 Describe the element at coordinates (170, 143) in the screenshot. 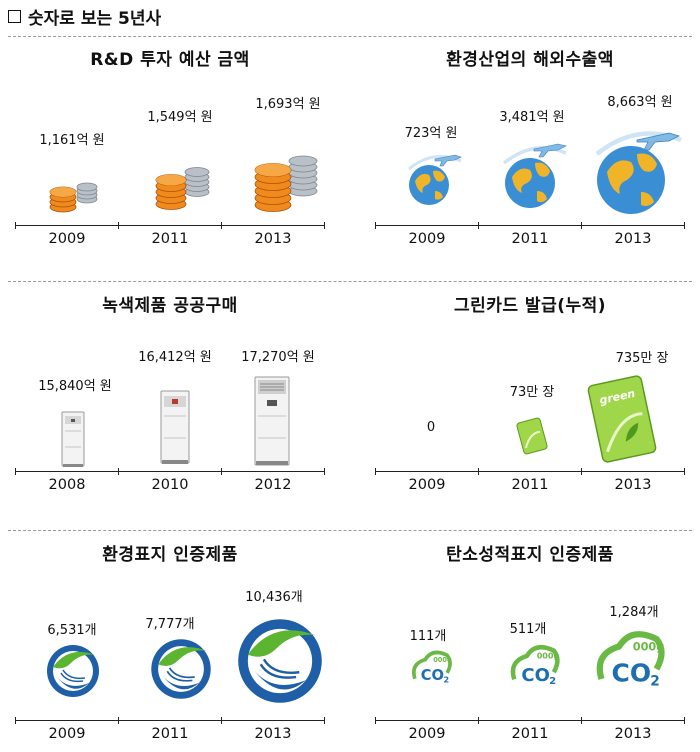

I see `panel-rnd-budget: R&D 투자 예산 금액 1,161억 원 1,549억 원 1,693억 원` at that location.